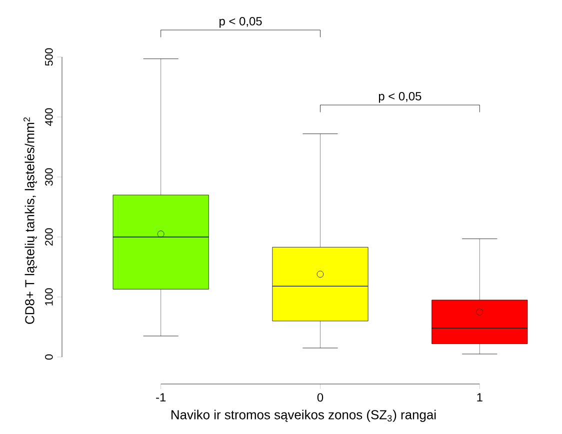  I want to click on annotation: p < 0,05, so click(400, 97).